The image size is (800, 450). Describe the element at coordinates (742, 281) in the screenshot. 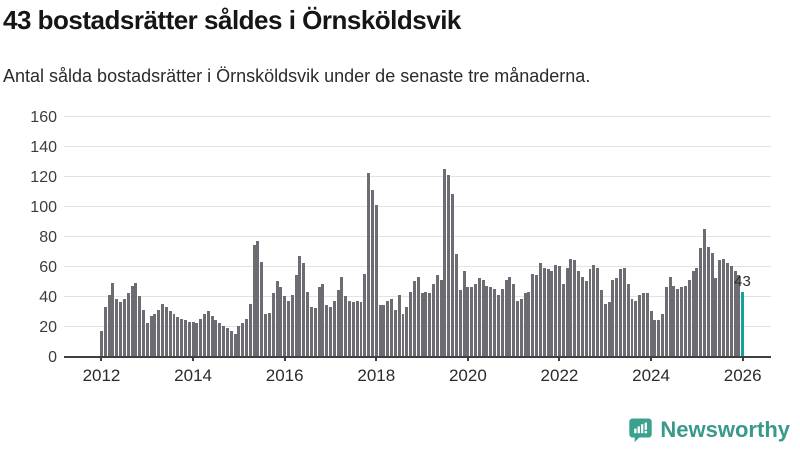

I see `current-value-label: 43` at that location.